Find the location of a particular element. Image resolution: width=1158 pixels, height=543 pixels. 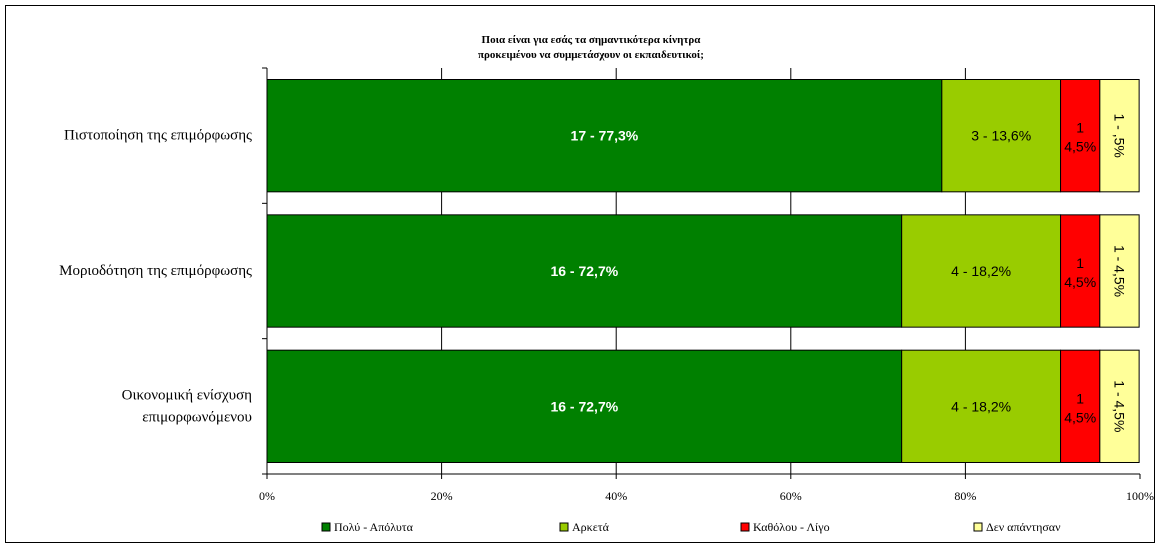

category-label: Μοριοδότηση της επιμόρφωσης is located at coordinates (155, 271).